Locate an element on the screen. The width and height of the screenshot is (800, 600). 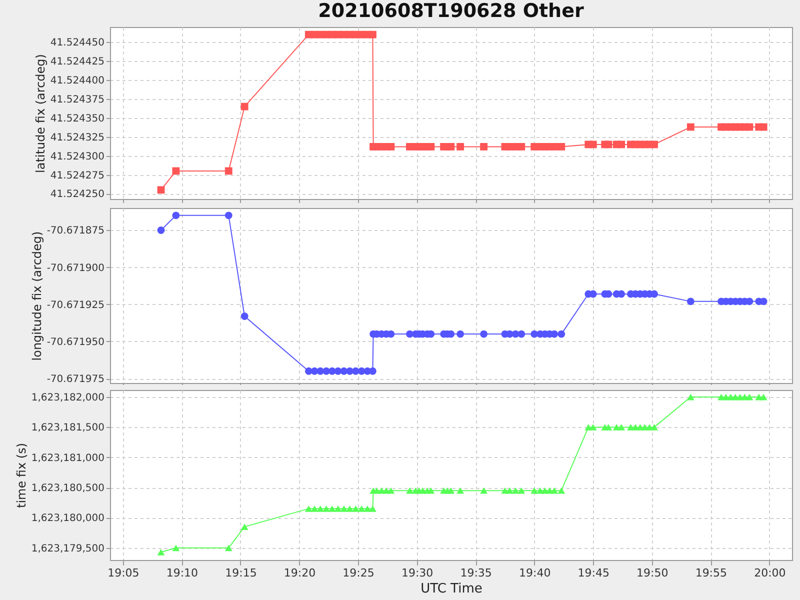
y-tick-label: -70.671975 is located at coordinates (75, 380).